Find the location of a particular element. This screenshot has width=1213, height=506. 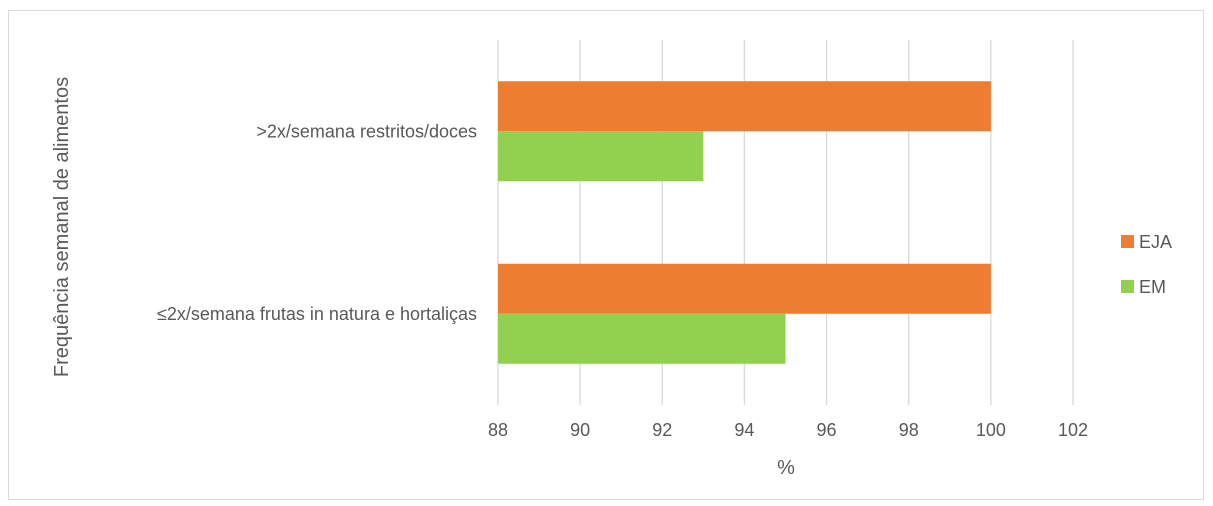

legend-label-eja: EJA is located at coordinates (1155, 242).